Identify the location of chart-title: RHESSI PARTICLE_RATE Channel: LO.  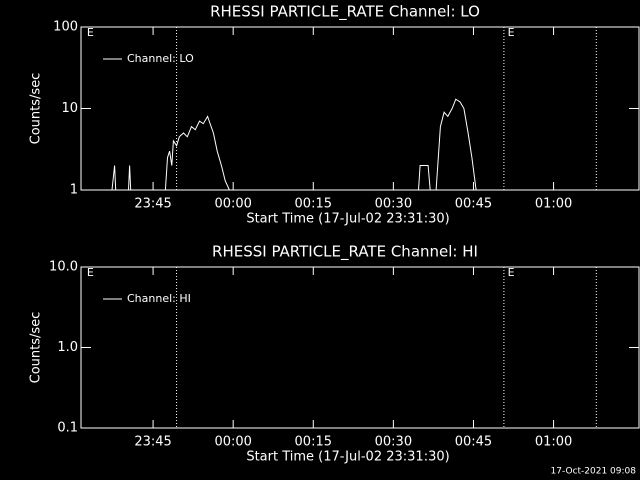
(345, 12).